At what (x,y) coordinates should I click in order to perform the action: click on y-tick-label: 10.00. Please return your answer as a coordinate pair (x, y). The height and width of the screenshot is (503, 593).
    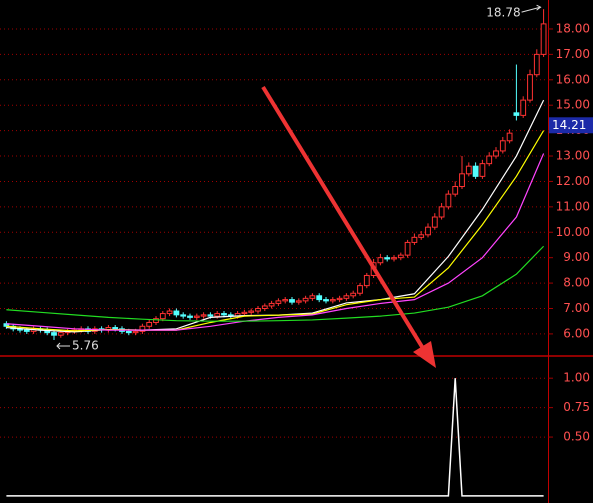
    Looking at the image, I should click on (573, 232).